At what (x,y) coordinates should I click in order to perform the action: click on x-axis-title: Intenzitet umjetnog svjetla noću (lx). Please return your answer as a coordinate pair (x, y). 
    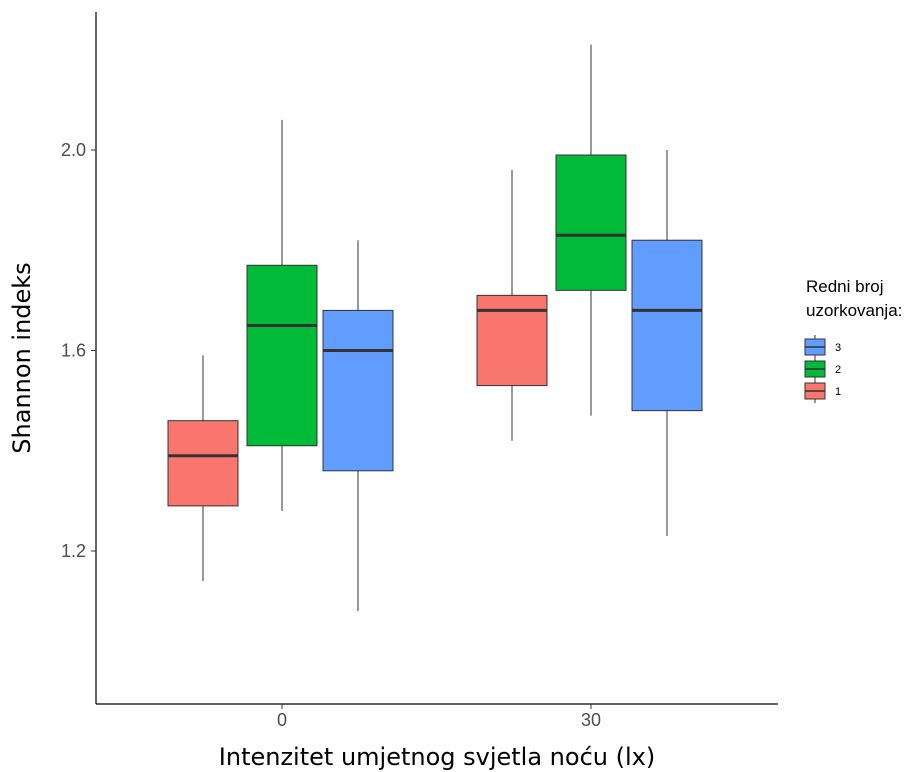
    Looking at the image, I should click on (437, 757).